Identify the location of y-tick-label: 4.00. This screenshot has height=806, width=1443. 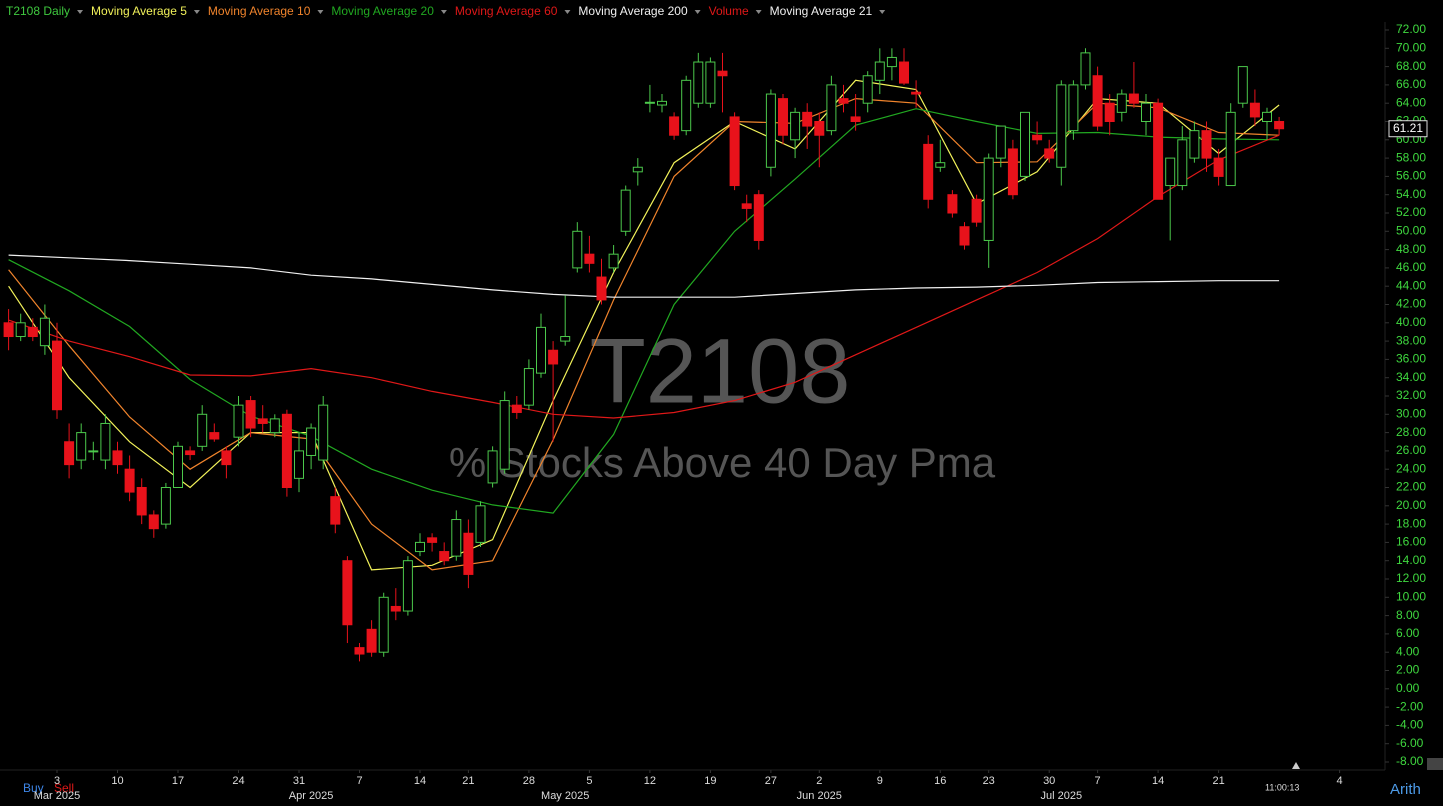
(1408, 651).